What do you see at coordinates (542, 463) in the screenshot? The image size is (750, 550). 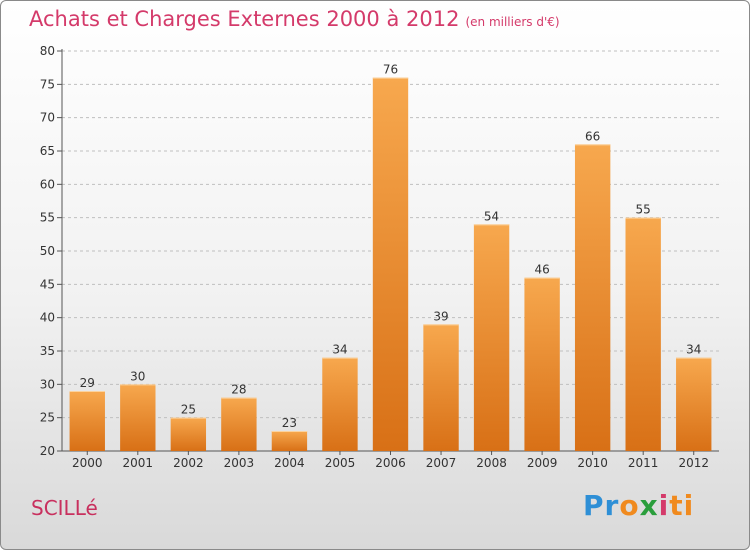 I see `x-tick-label: 2009` at bounding box center [542, 463].